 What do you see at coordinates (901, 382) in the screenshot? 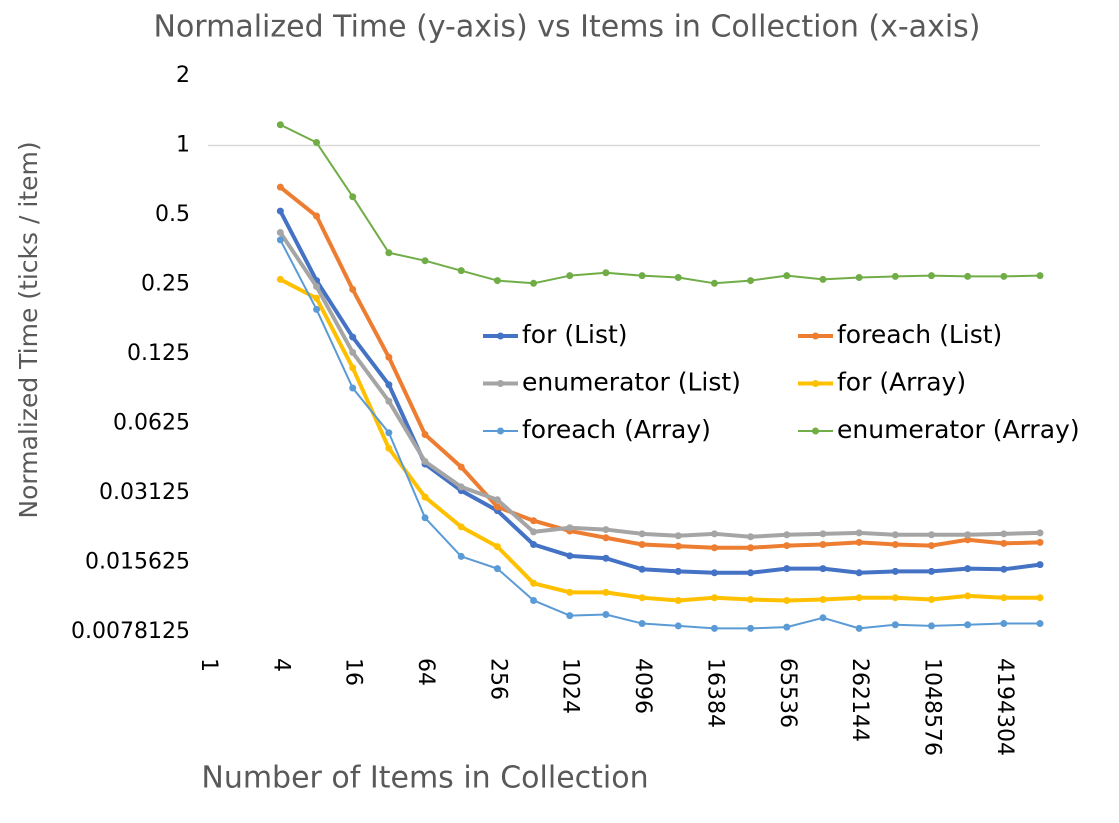
I see `legend-label: for (Array)` at bounding box center [901, 382].